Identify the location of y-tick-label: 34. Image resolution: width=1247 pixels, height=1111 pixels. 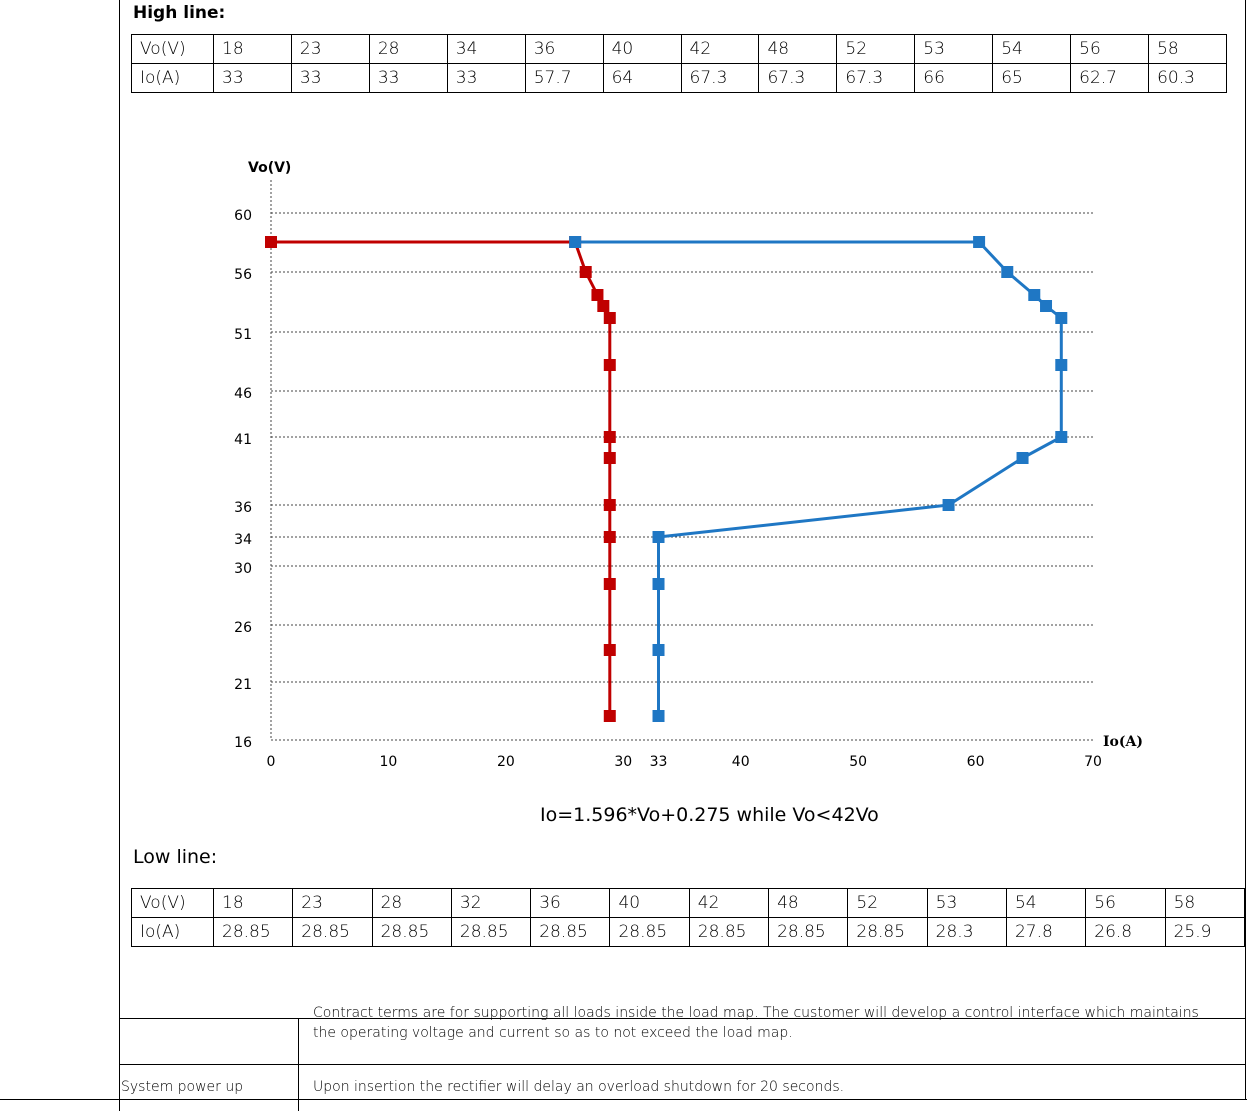
(243, 540).